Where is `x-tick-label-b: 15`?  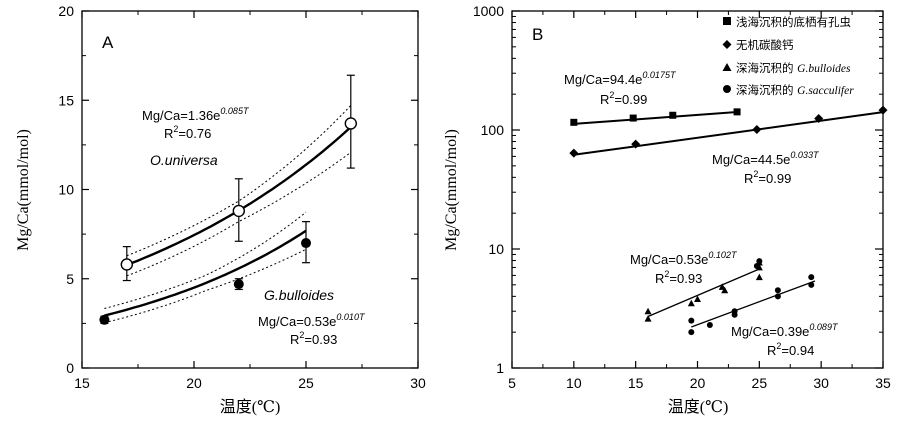 x-tick-label-b: 15 is located at coordinates (636, 383).